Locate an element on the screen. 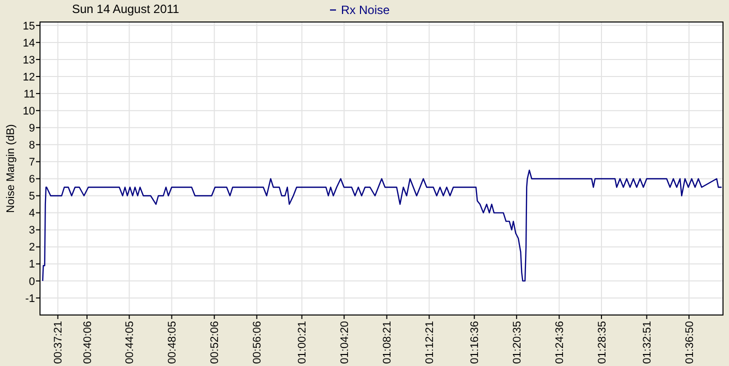  y-axis-title: Noise Margin (dB) is located at coordinates (11, 168).